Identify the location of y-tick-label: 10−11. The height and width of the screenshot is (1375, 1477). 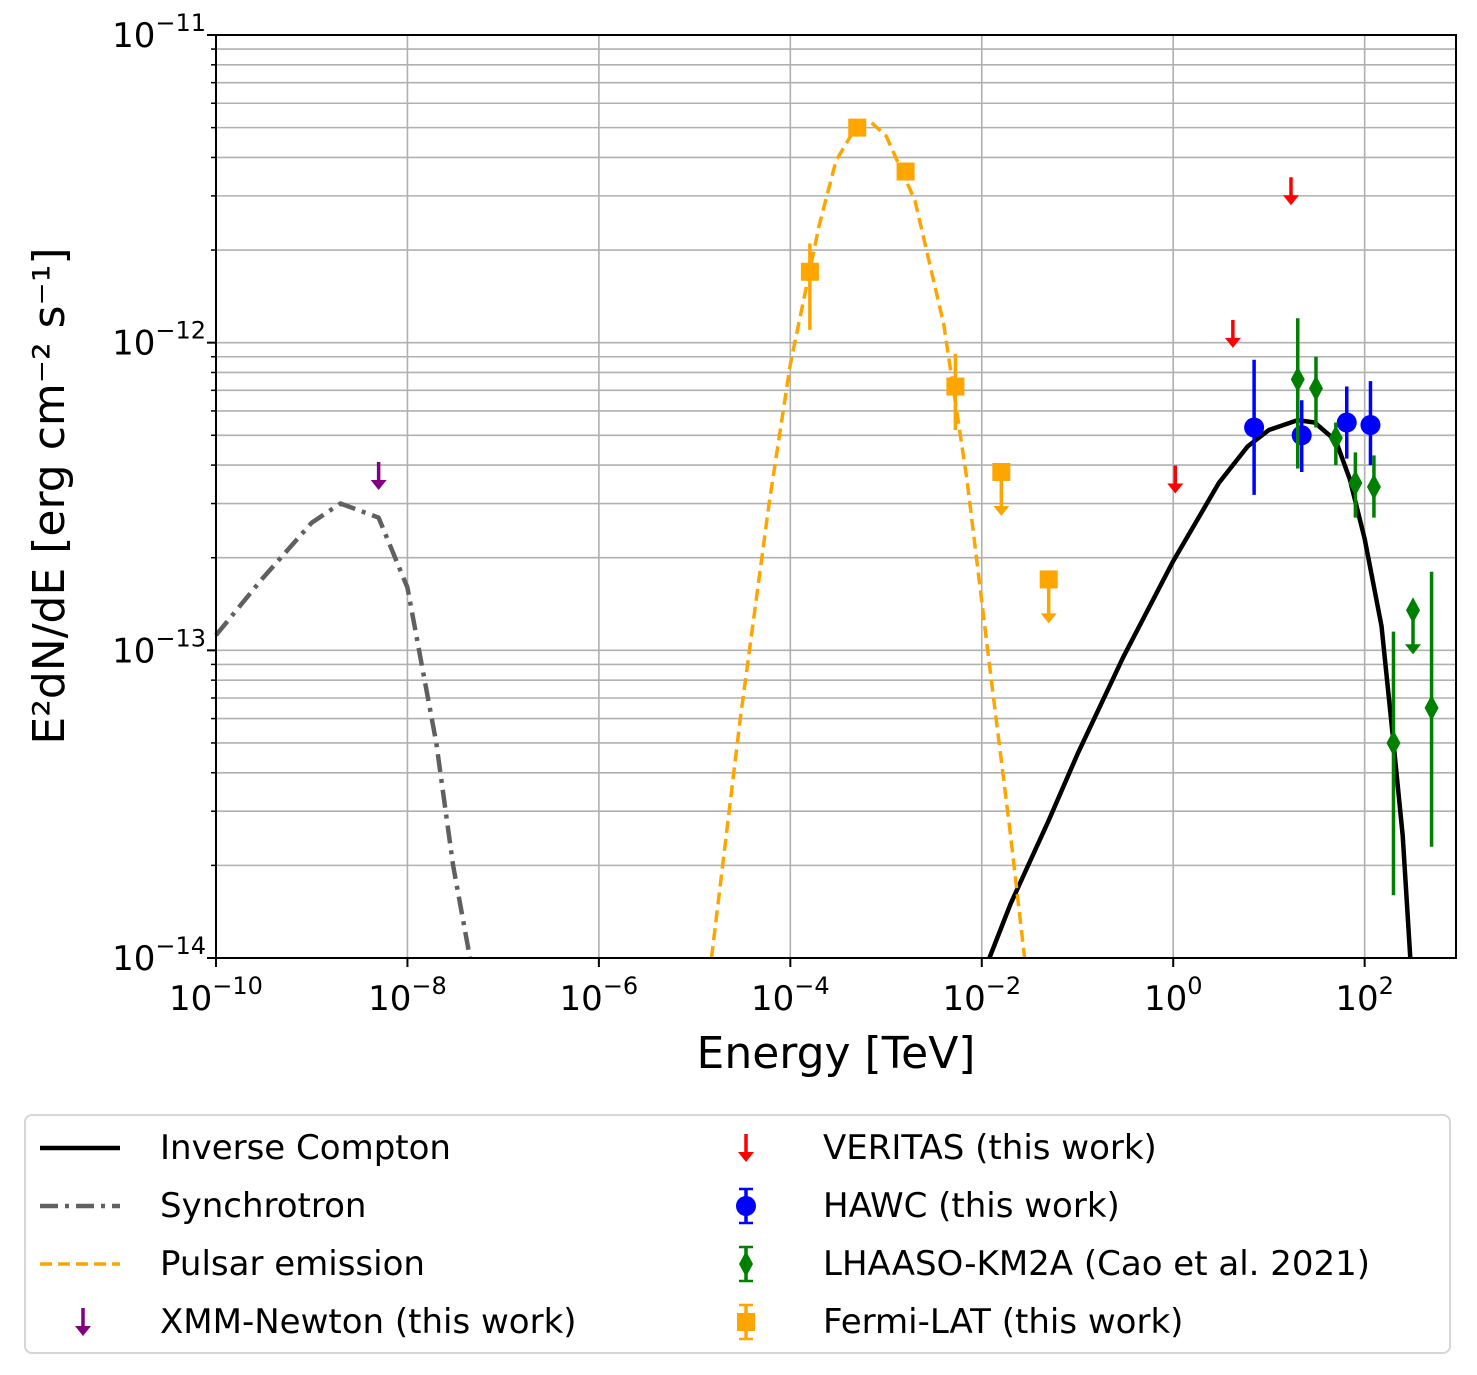
(159, 32).